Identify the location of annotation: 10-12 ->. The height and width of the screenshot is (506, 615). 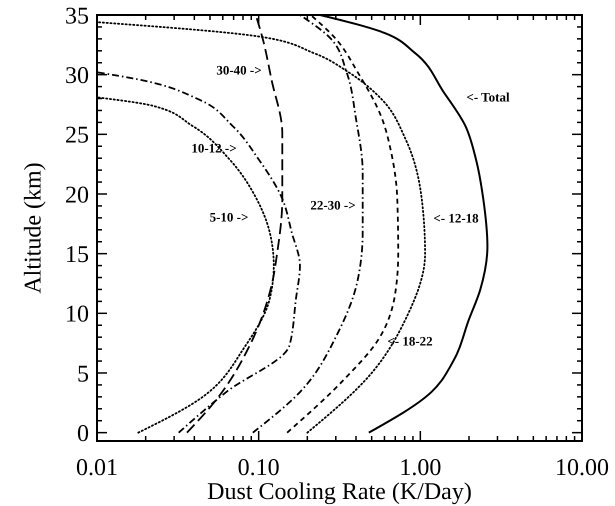
(214, 148).